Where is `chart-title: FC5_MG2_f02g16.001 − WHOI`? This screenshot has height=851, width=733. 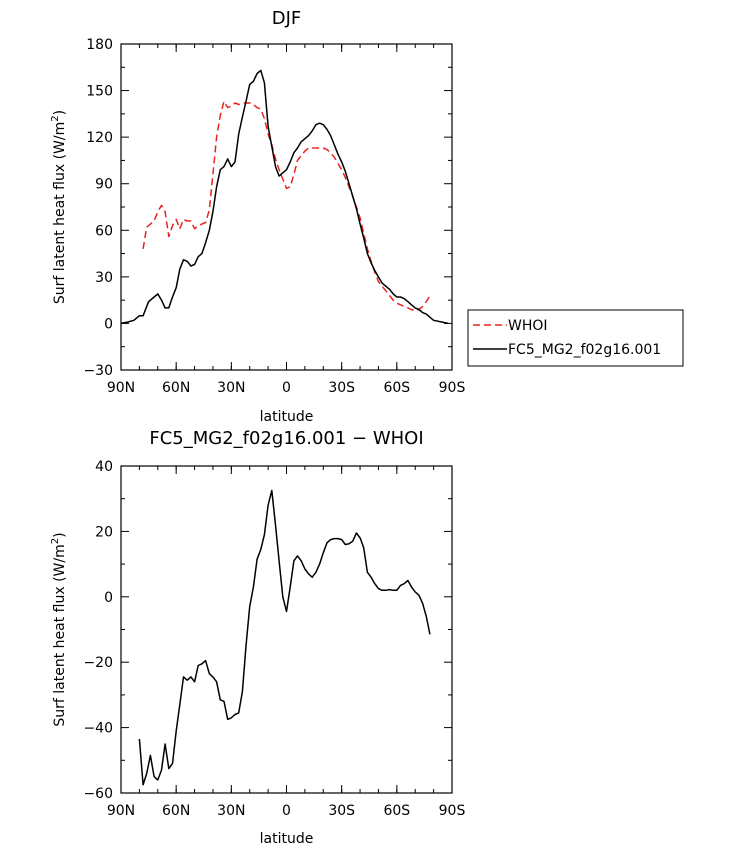
chart-title: FC5_MG2_f02g16.001 − WHOI is located at coordinates (286, 438).